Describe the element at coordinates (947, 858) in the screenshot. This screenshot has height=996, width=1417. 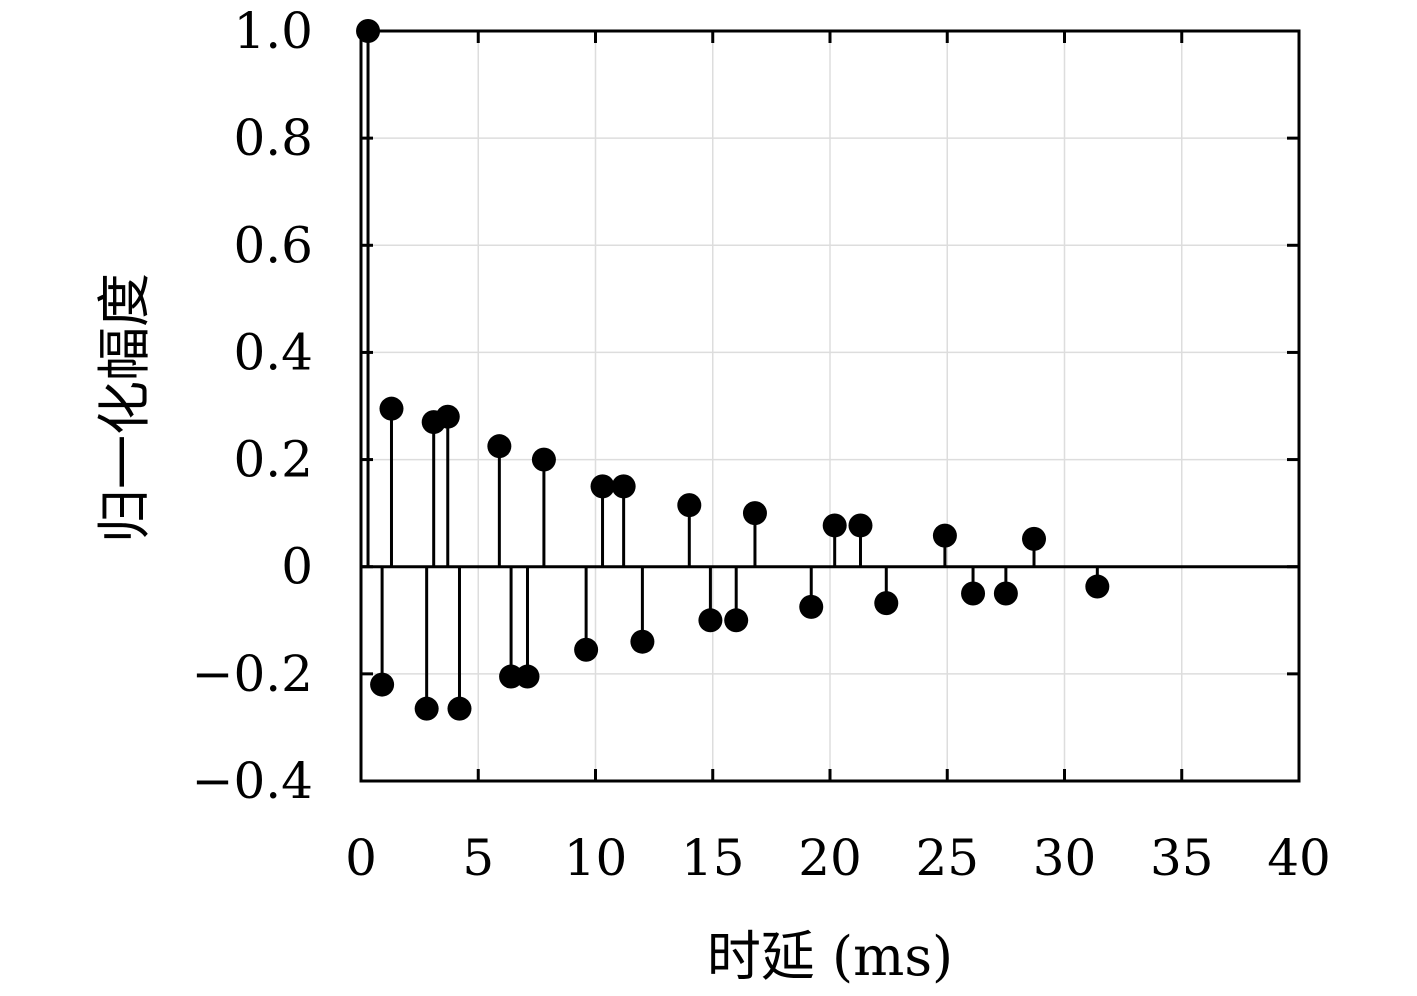
I see `x-tick-label: 25` at that location.